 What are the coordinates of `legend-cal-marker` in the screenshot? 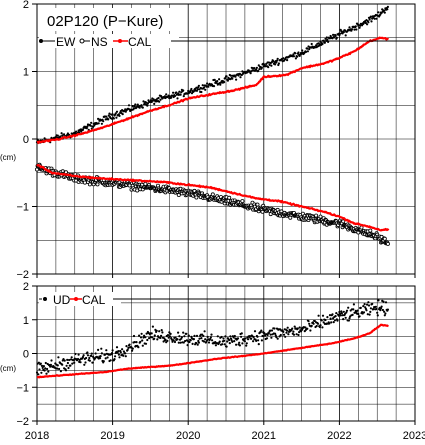 It's located at (120, 41).